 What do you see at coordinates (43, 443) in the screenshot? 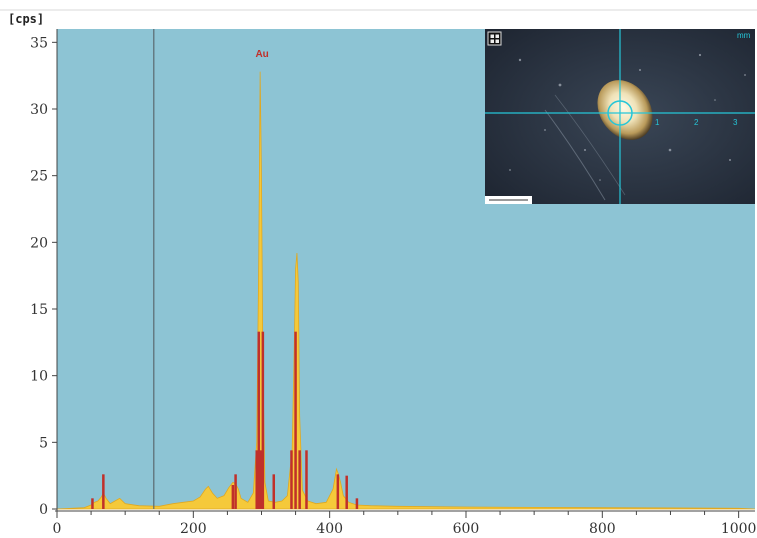
I see `y-tick-label: 5` at bounding box center [43, 443].